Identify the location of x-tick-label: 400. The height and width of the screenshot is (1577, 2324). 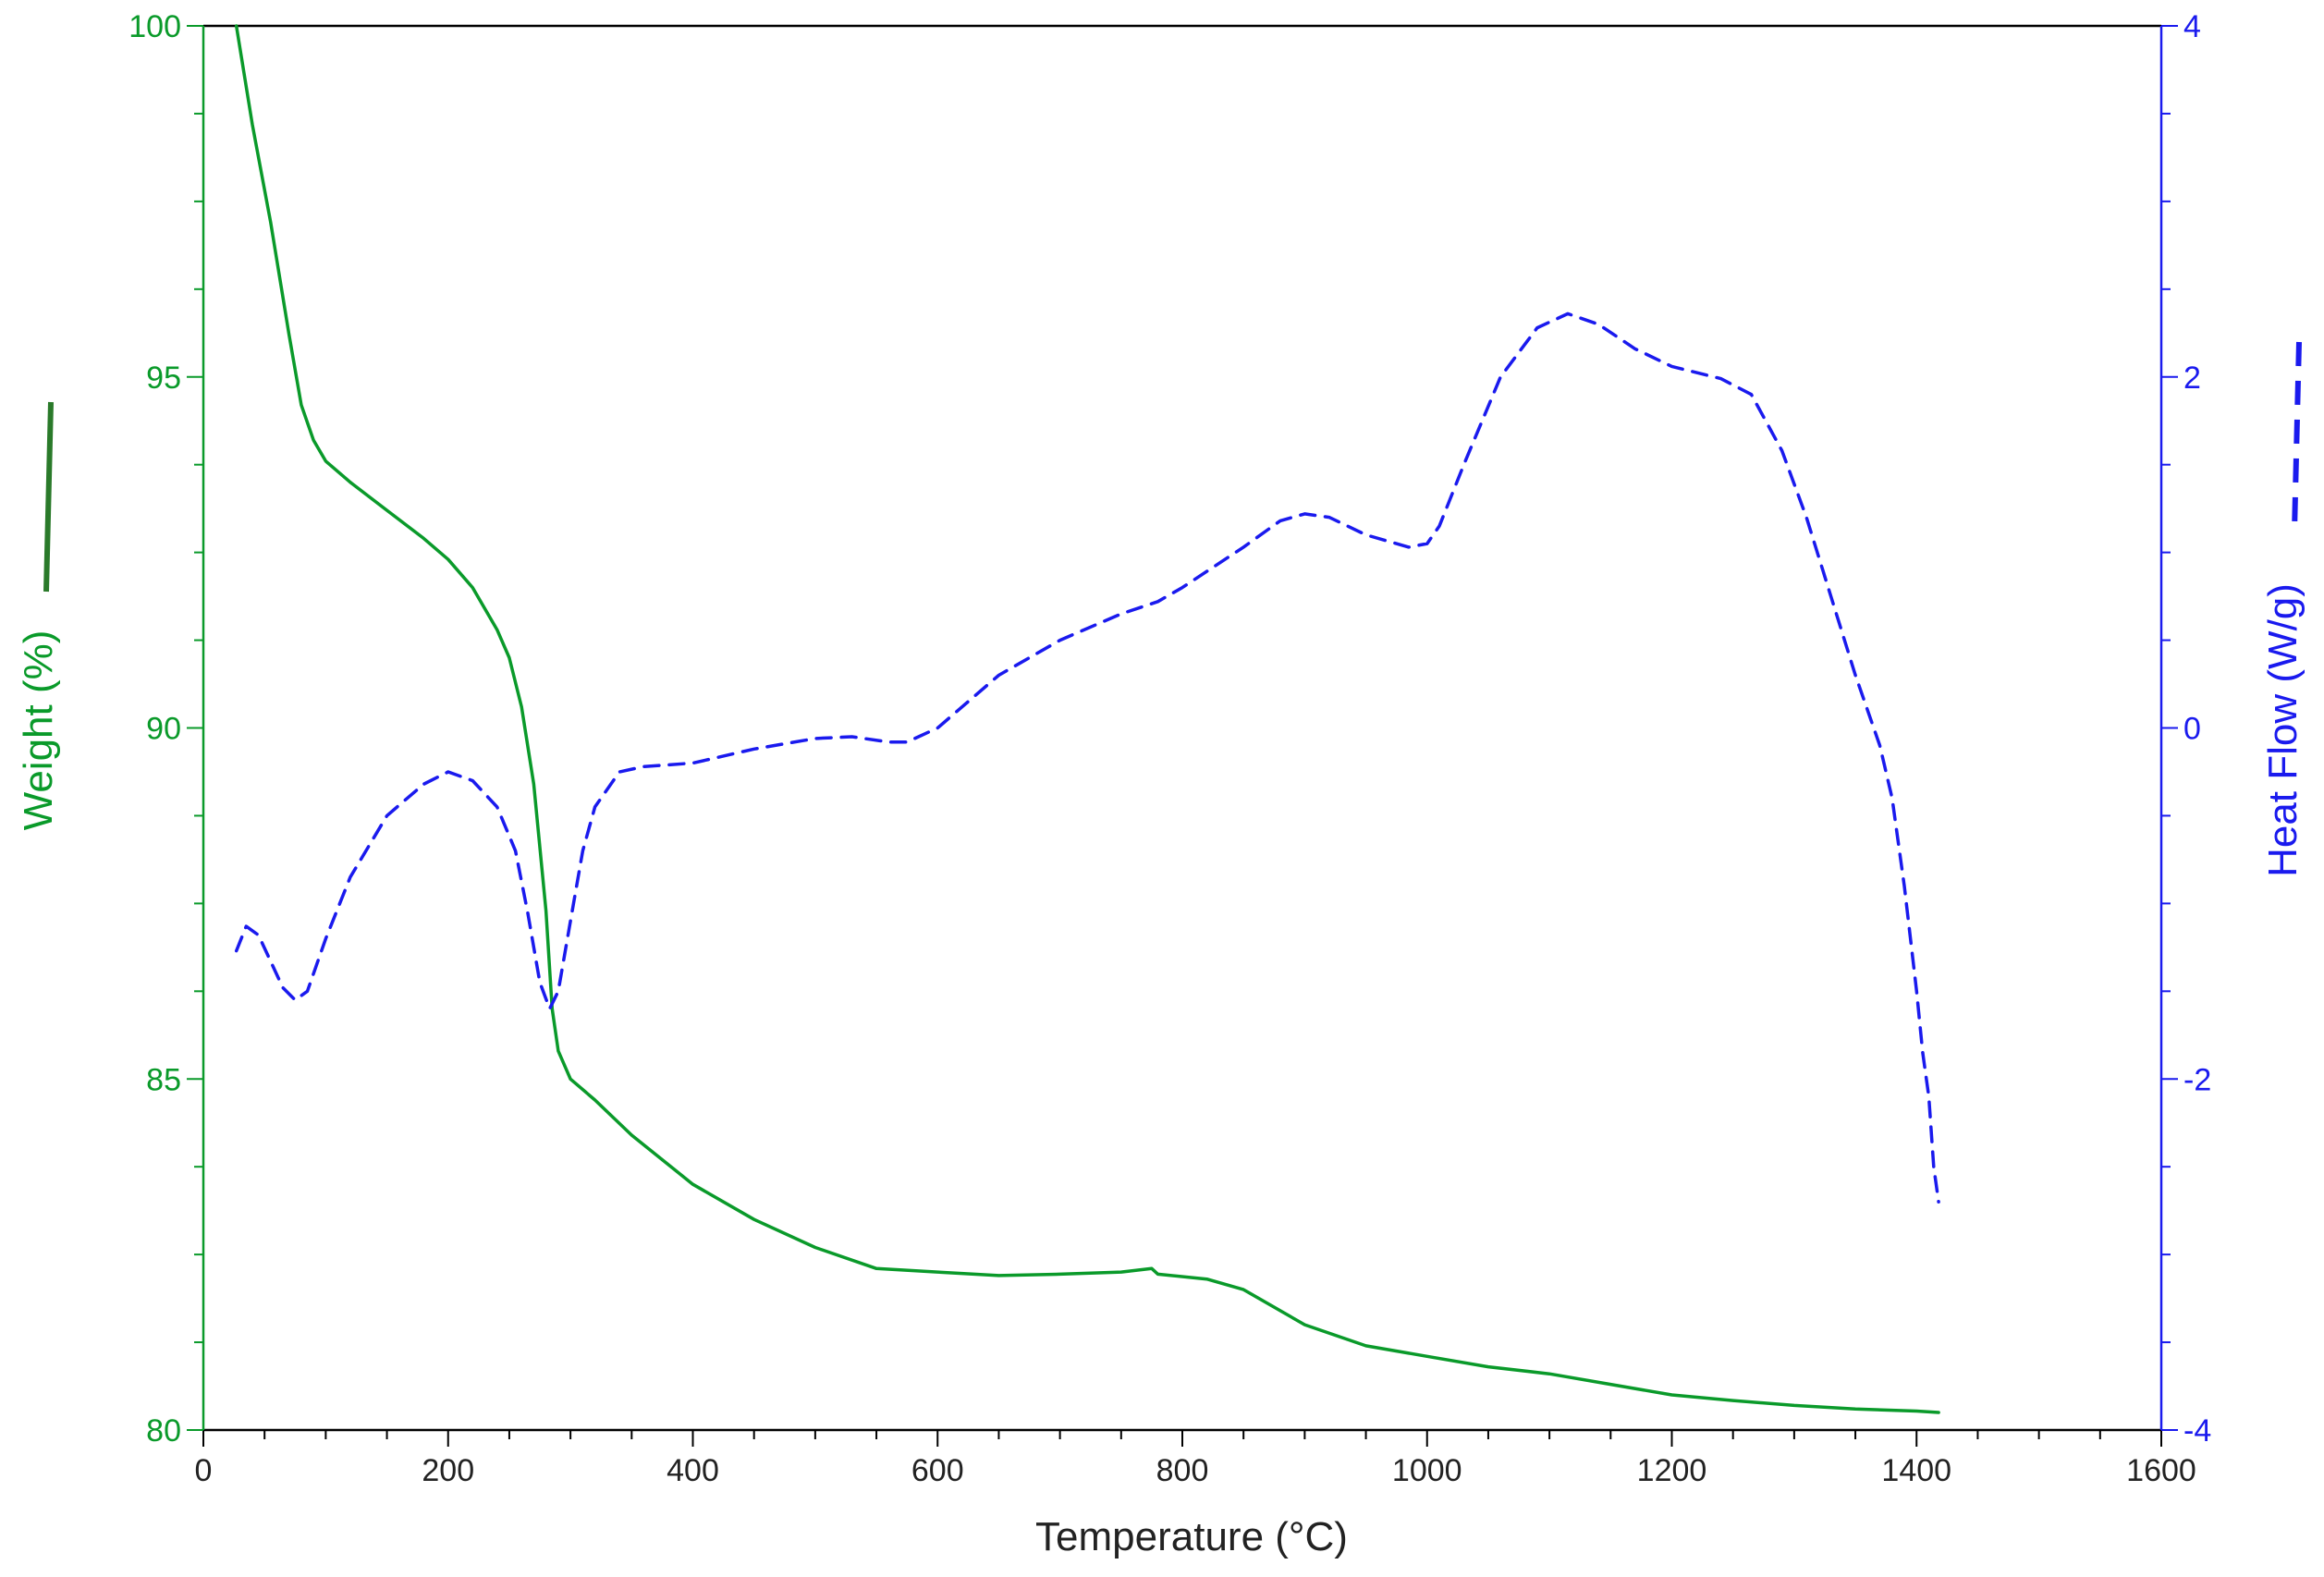
(693, 1470).